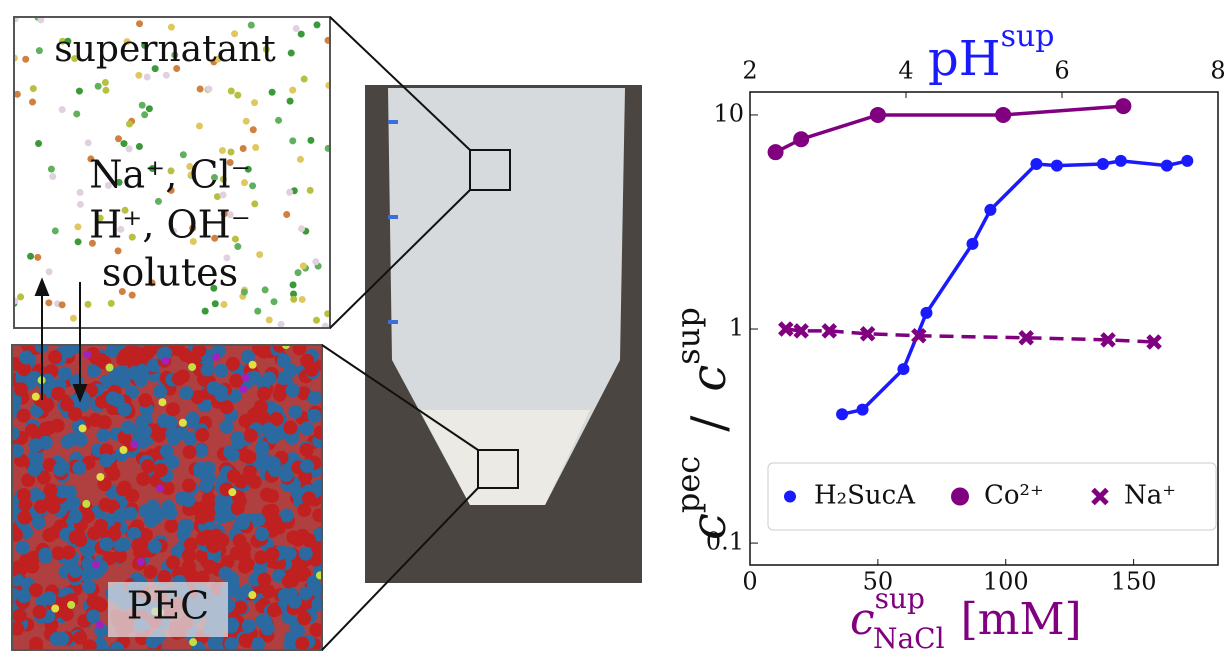 Image resolution: width=1226 pixels, height=658 pixels. I want to click on tube-graduation, so click(393, 222).